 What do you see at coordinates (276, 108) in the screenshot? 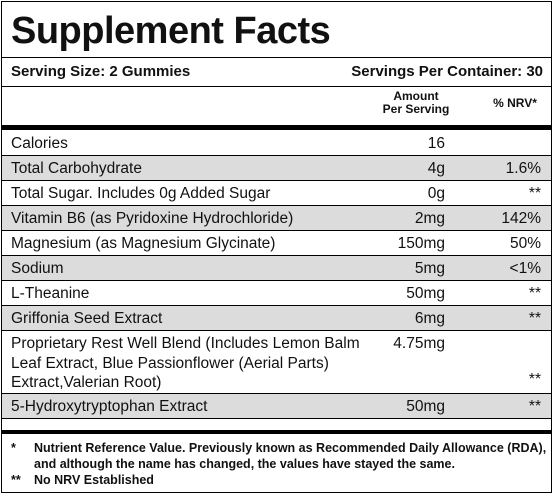
I see `column-header: Amount Per Serving % NRV*` at bounding box center [276, 108].